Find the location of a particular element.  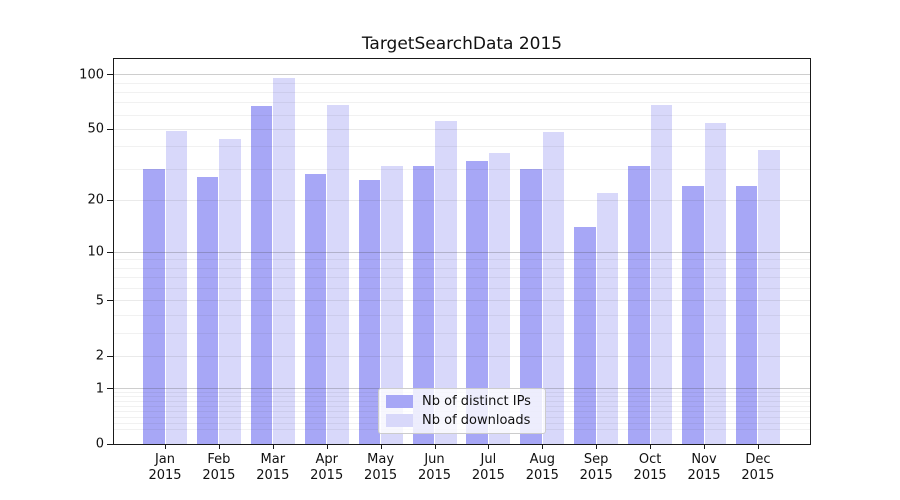

x-tick-label-oct: Oct 2015 is located at coordinates (650, 468).